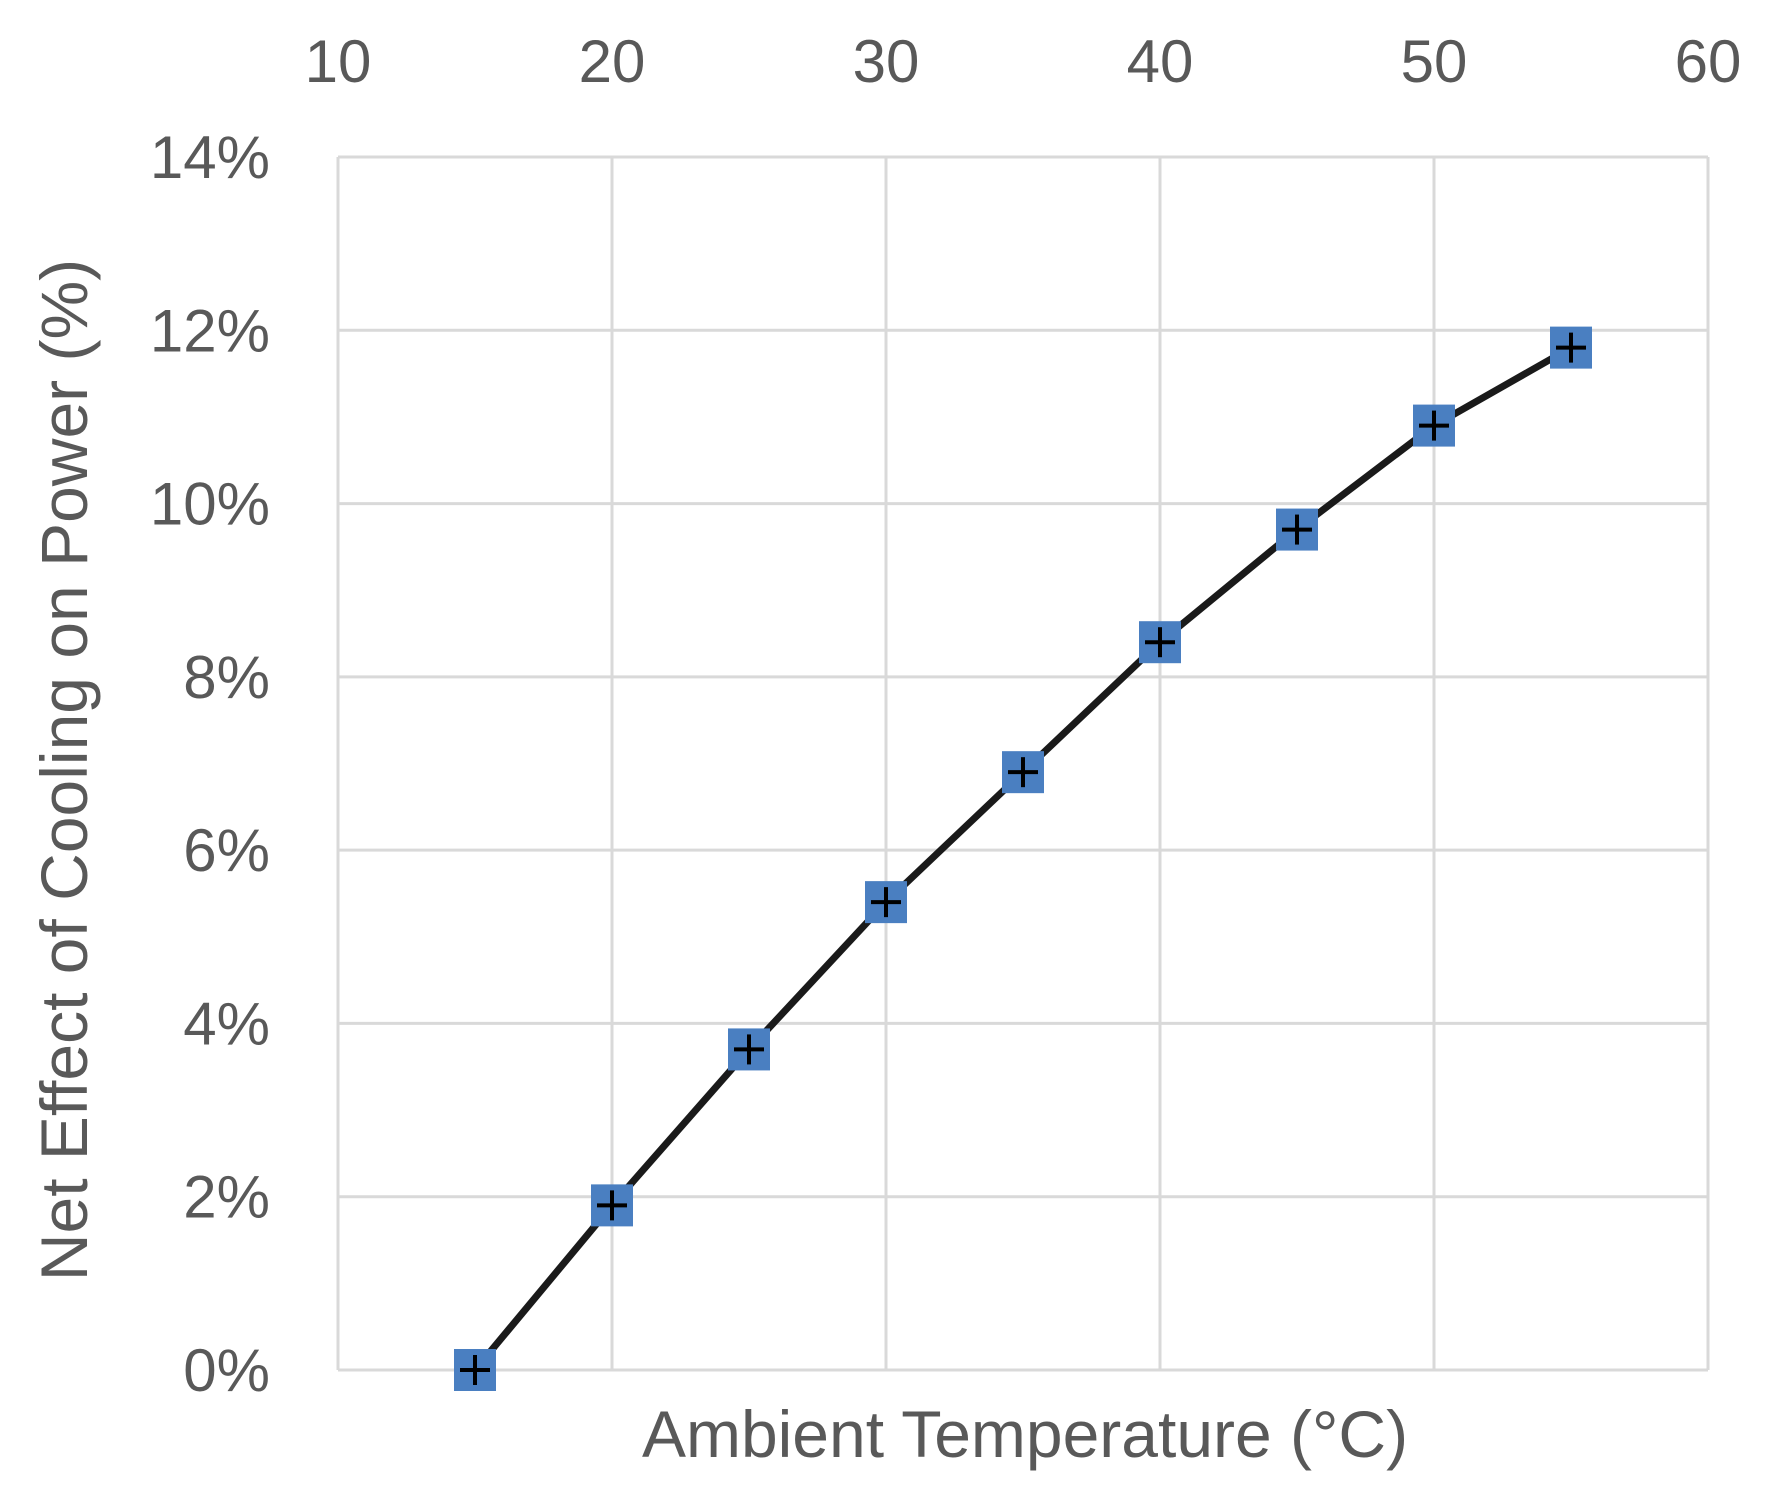  What do you see at coordinates (226, 1370) in the screenshot?
I see `y-tick-label: 0%` at bounding box center [226, 1370].